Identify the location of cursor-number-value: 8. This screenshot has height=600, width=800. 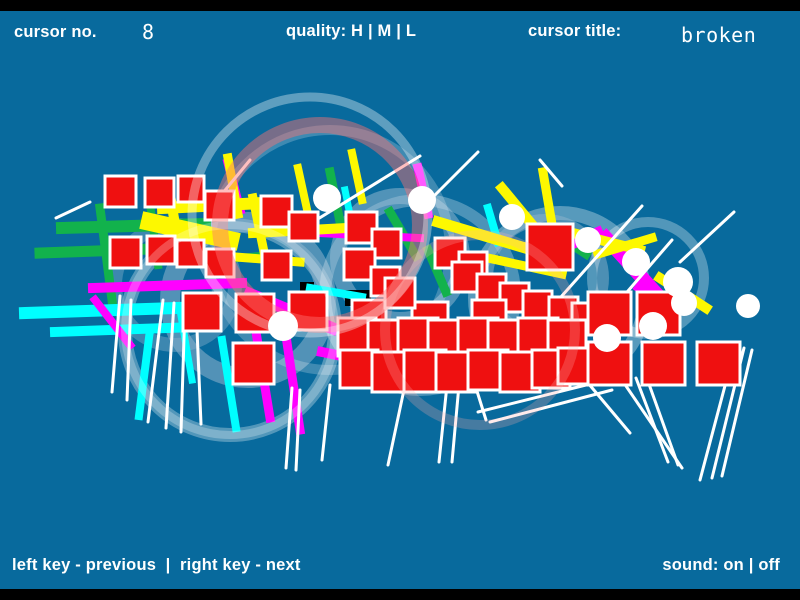
(148, 32).